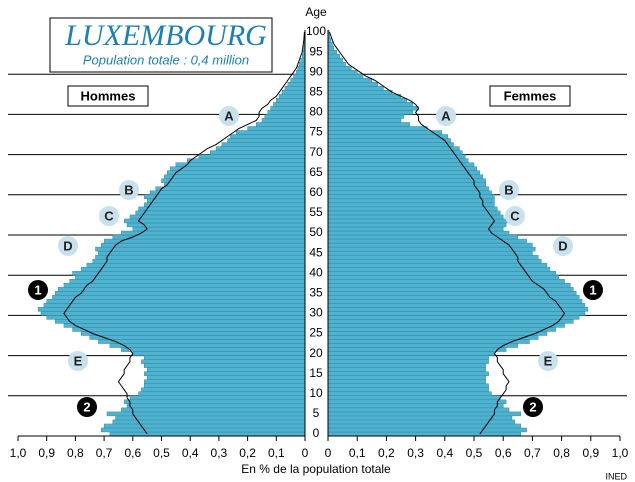 The image size is (635, 482). Describe the element at coordinates (316, 292) in the screenshot. I see `y-tick-label: 35` at that location.